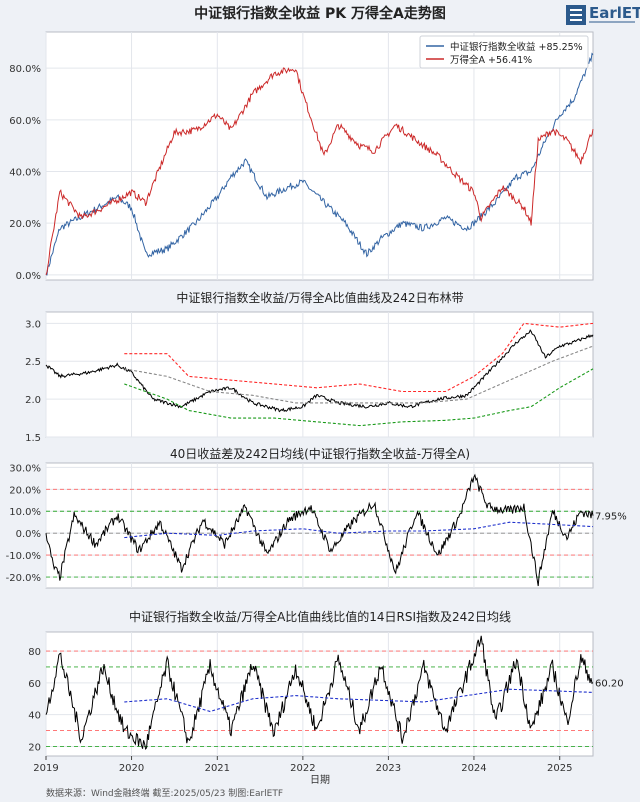  Describe the element at coordinates (473, 768) in the screenshot. I see `x-tick-label: 2024` at that location.